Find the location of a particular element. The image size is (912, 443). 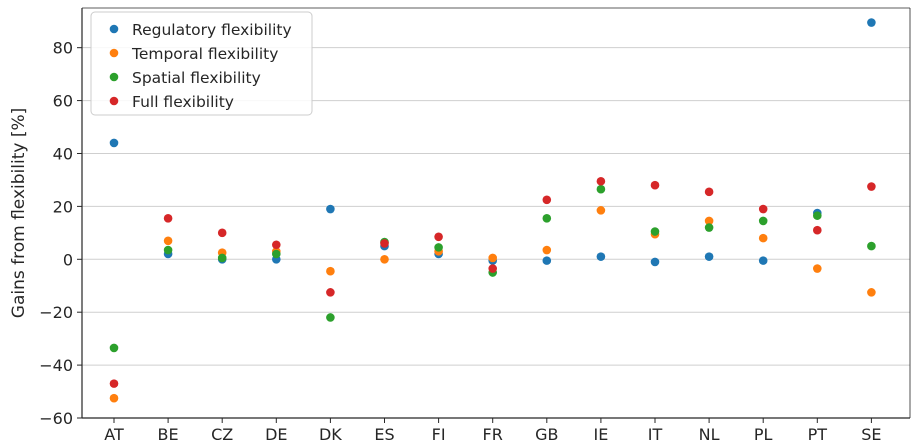

y-tick-label: −40 is located at coordinates (56, 365).